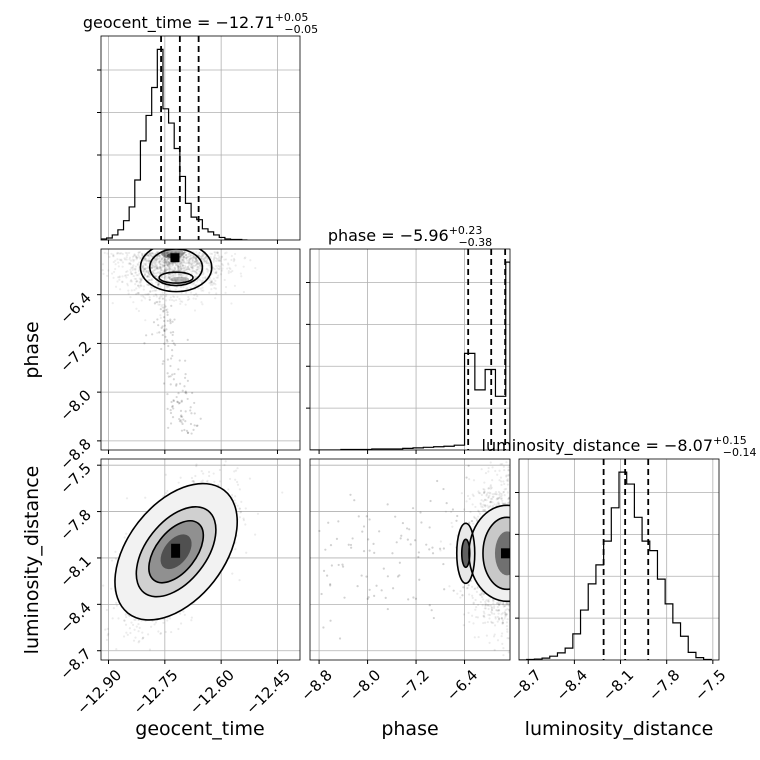  Describe the element at coordinates (410, 236) in the screenshot. I see `panel-title-phase: phase = −5.96+0.23 −0.38` at that location.